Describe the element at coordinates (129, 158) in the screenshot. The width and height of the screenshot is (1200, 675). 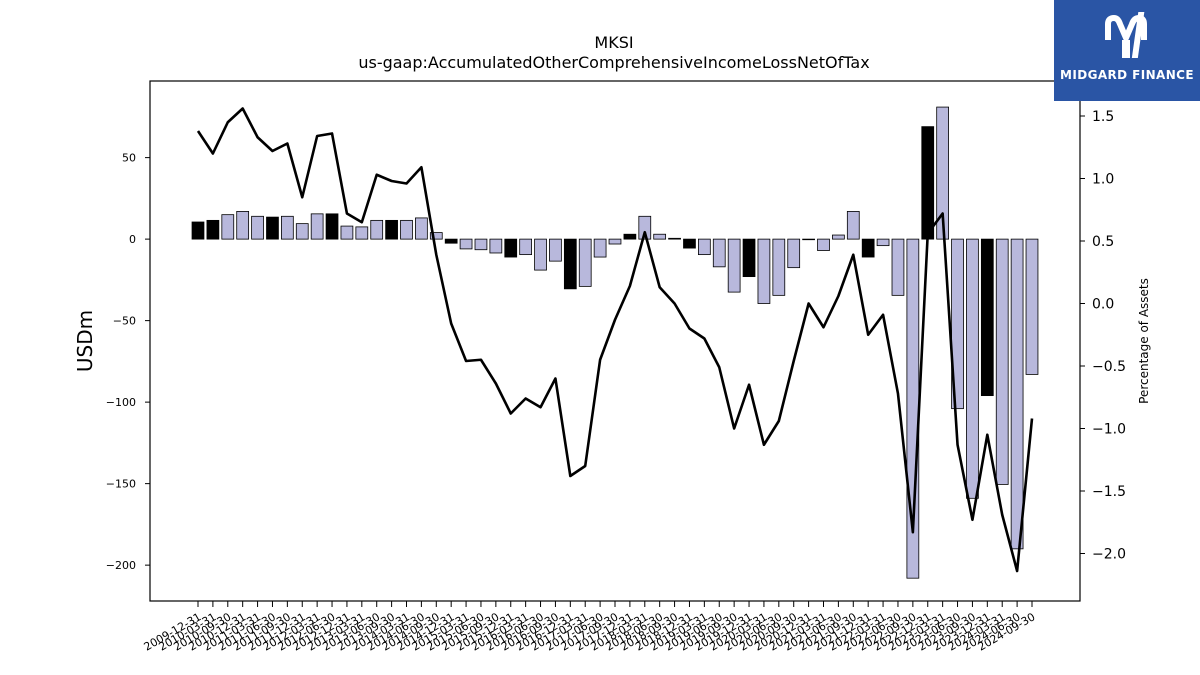
I see `y-tick-label: 50` at that location.